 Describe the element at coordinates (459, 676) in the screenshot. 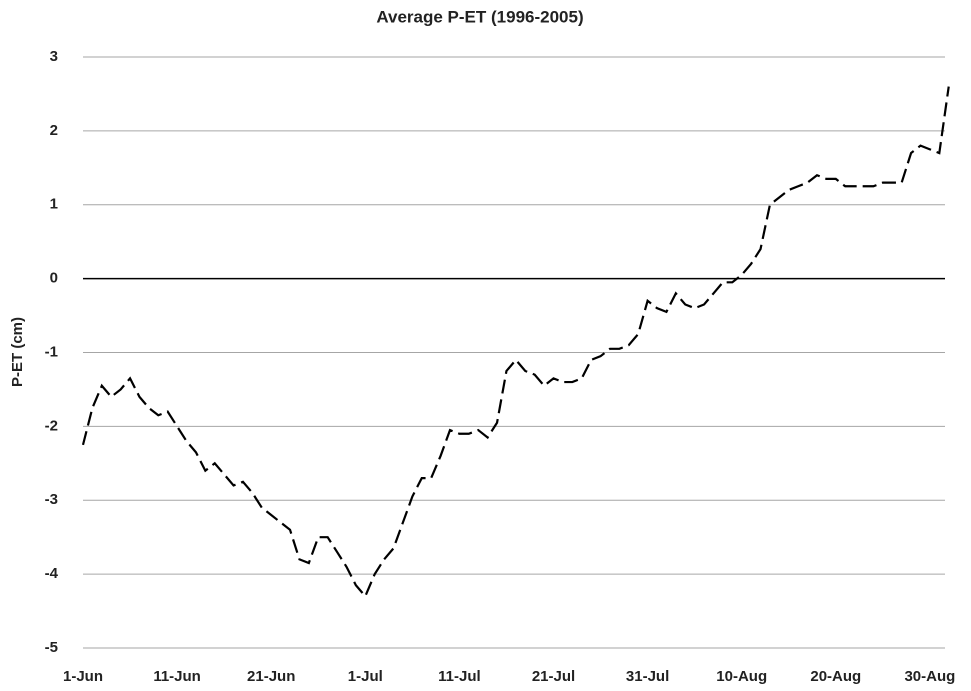

I see `x-tick-label: 11-Jul` at that location.